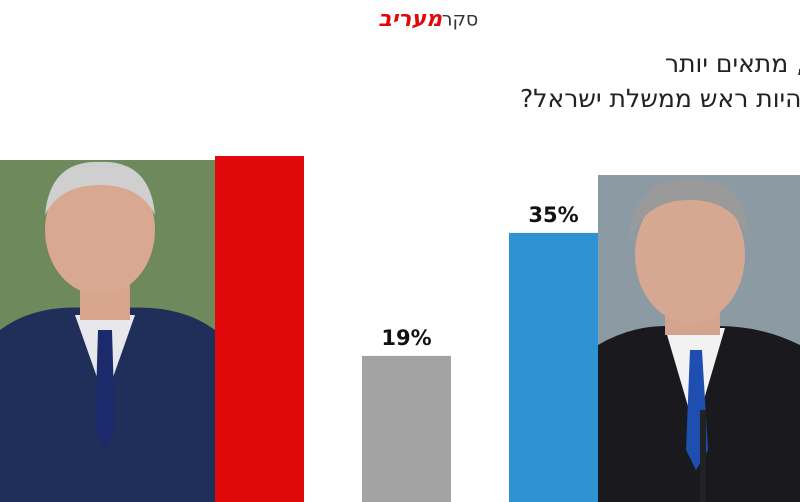 The height and width of the screenshot is (502, 800). I want to click on value-label: 35%, so click(553, 215).